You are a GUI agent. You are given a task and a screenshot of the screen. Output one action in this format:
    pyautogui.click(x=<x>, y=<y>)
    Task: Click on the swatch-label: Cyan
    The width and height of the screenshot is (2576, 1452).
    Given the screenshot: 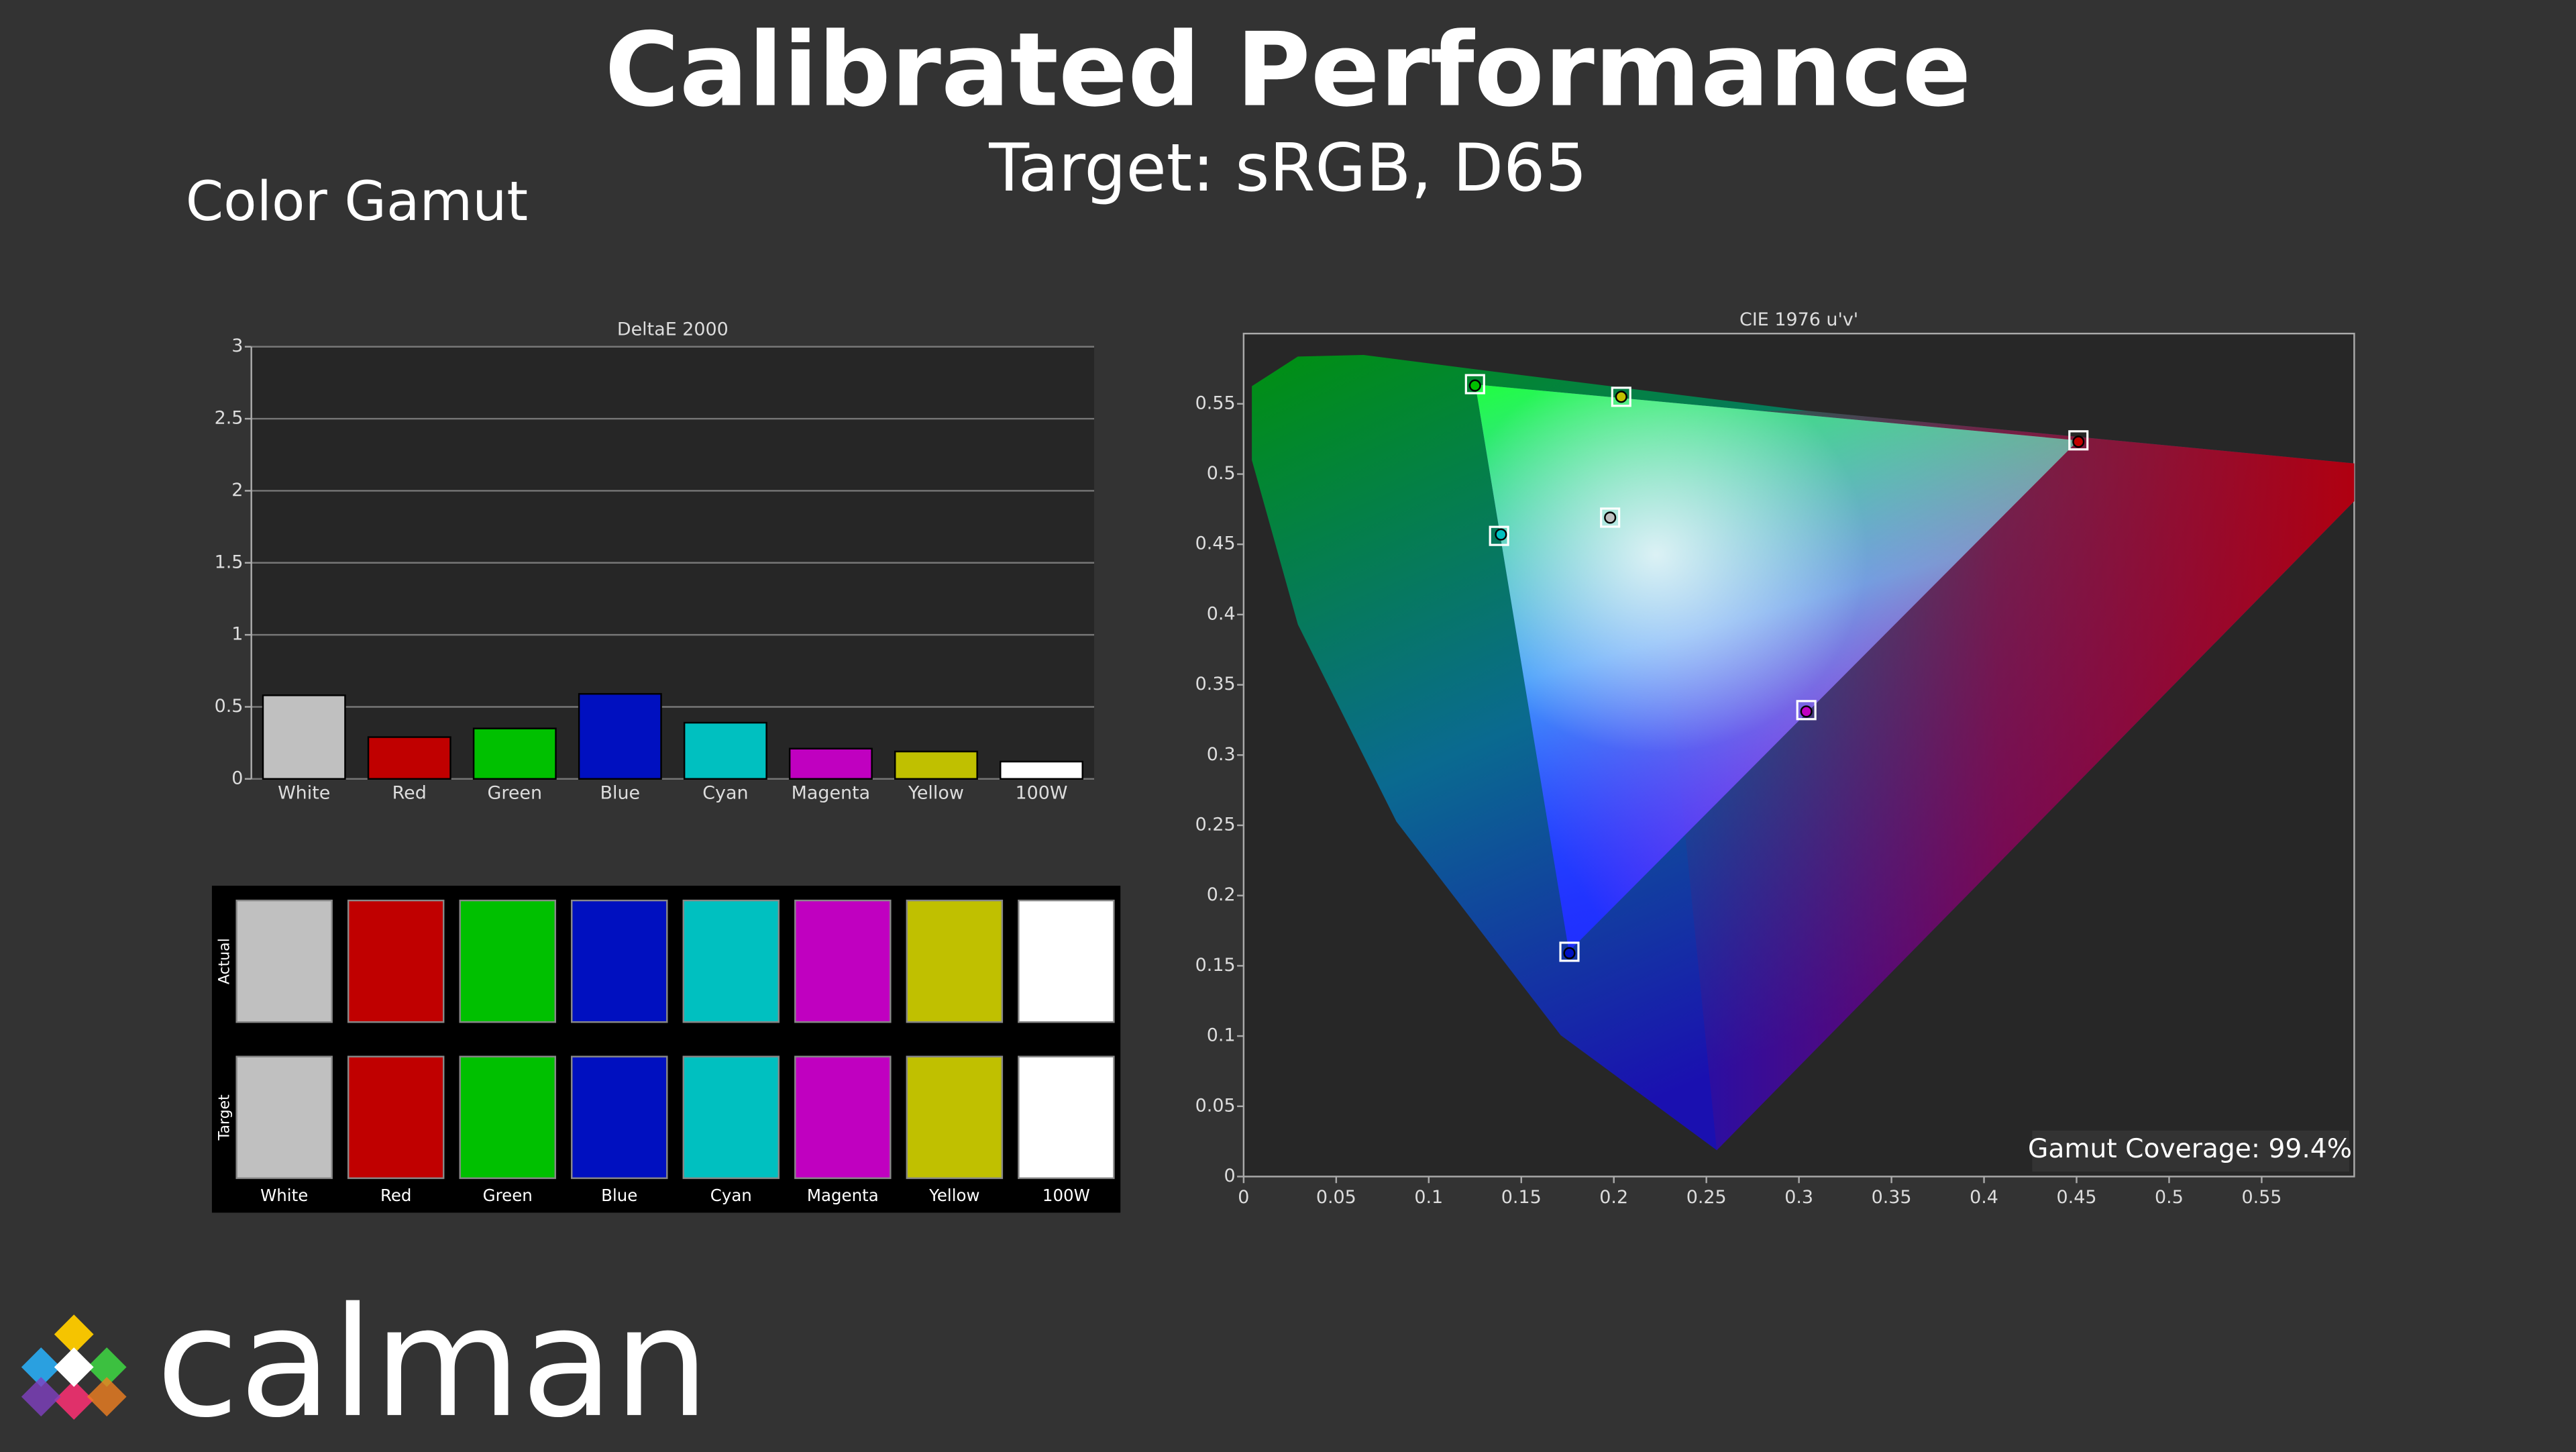 What is the action you would take?
    pyautogui.click(x=731, y=1196)
    